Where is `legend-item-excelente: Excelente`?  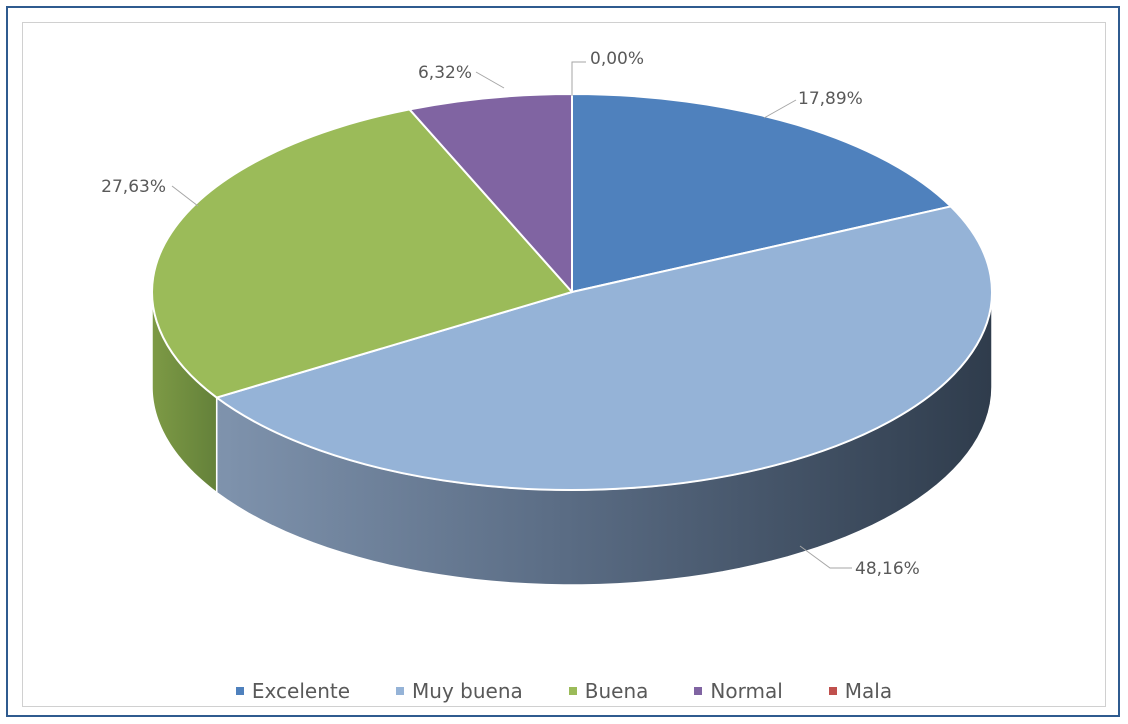 legend-item-excelente: Excelente is located at coordinates (293, 691).